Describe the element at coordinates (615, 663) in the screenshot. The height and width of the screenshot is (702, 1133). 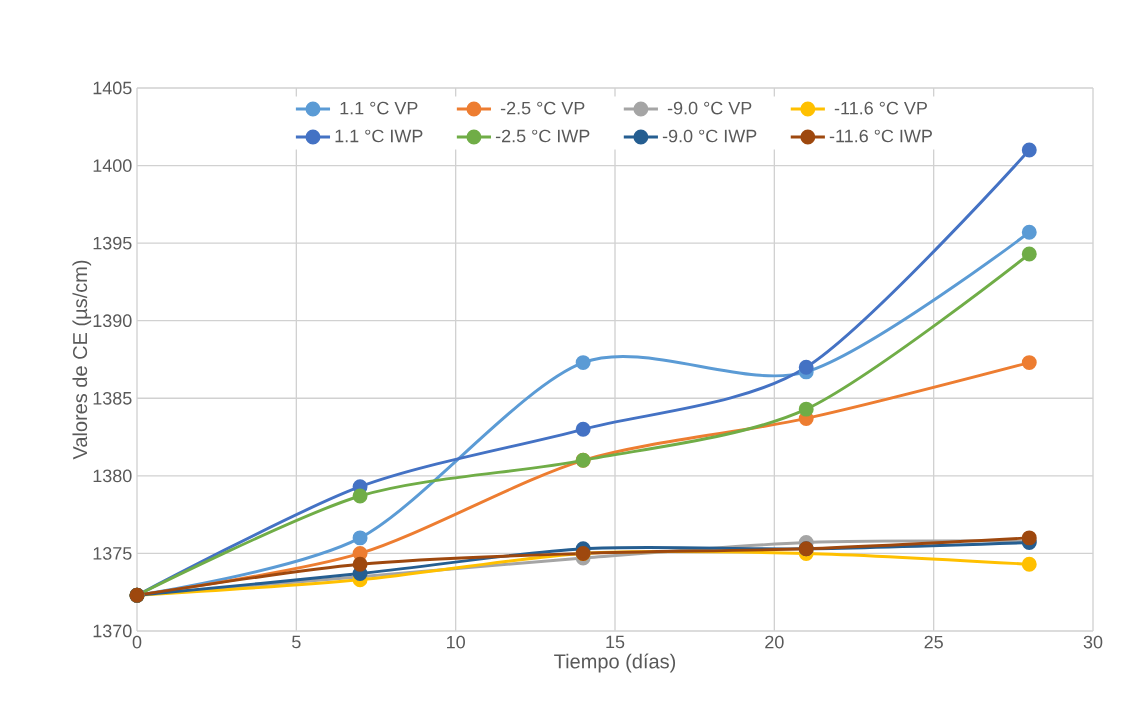
I see `x-axis-title: Tiempo (días)` at that location.